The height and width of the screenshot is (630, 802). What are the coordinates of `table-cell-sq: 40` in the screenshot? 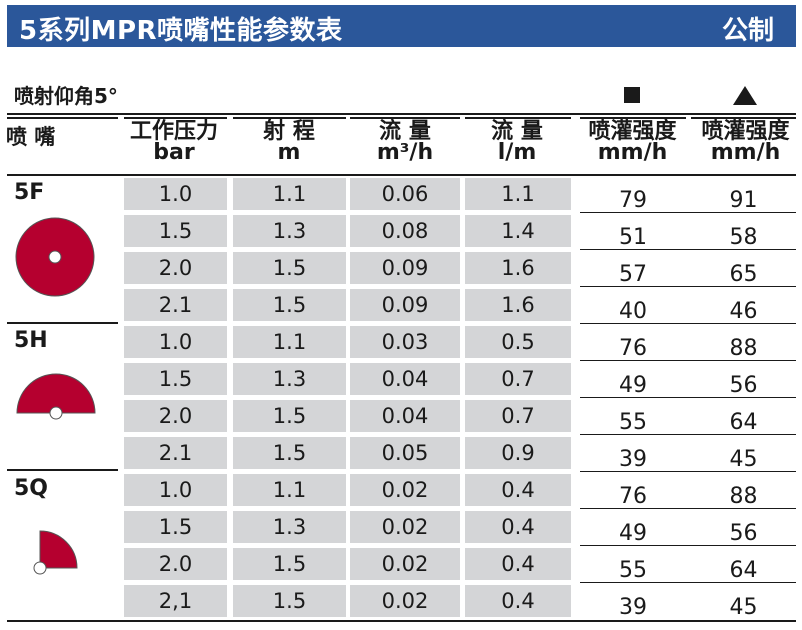 It's located at (633, 311).